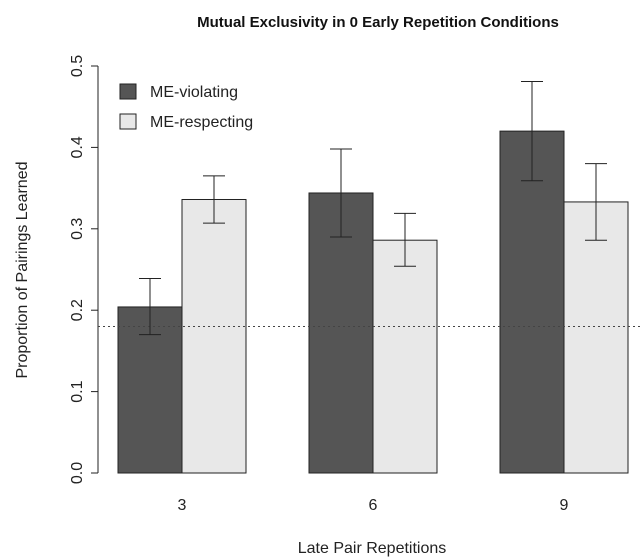 The height and width of the screenshot is (560, 641). Describe the element at coordinates (77, 66) in the screenshot. I see `y-tick-label: 0.5` at that location.